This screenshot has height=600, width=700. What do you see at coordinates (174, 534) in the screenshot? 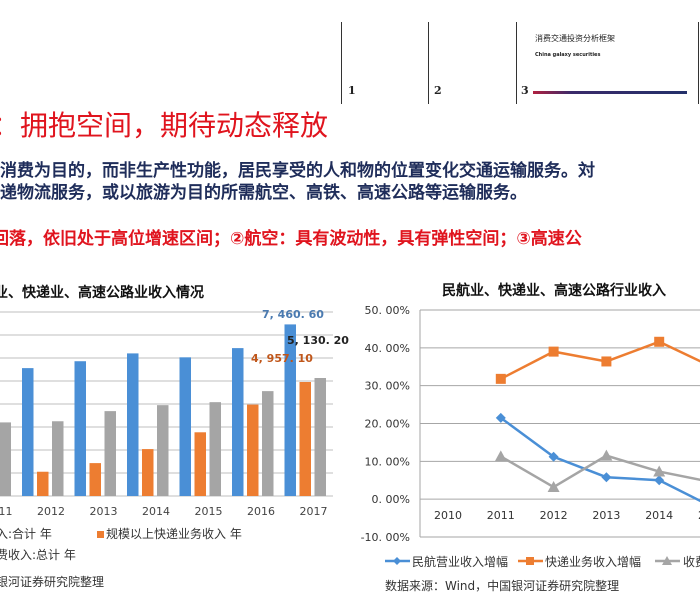
I see `legend-label: 规模以上快递业务收入 年` at bounding box center [174, 534].